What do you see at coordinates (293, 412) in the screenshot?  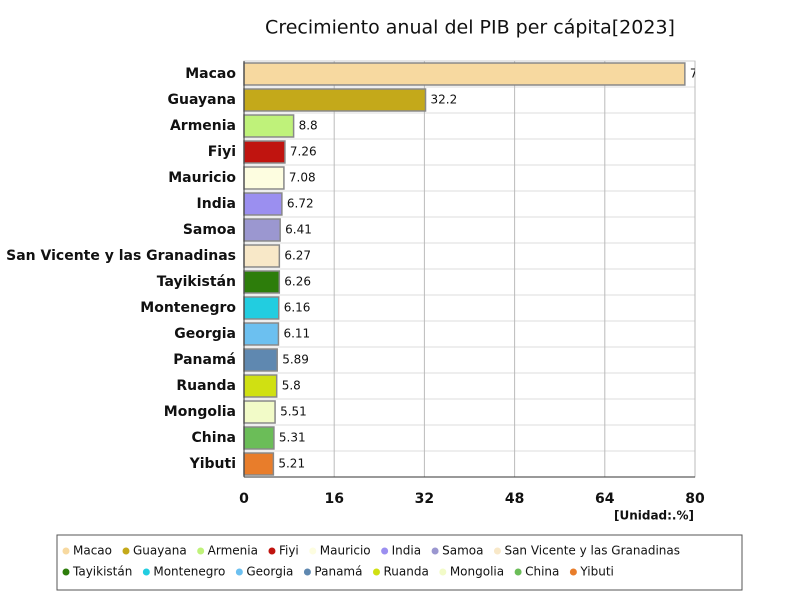 I see `value-label: 5.51` at bounding box center [293, 412].